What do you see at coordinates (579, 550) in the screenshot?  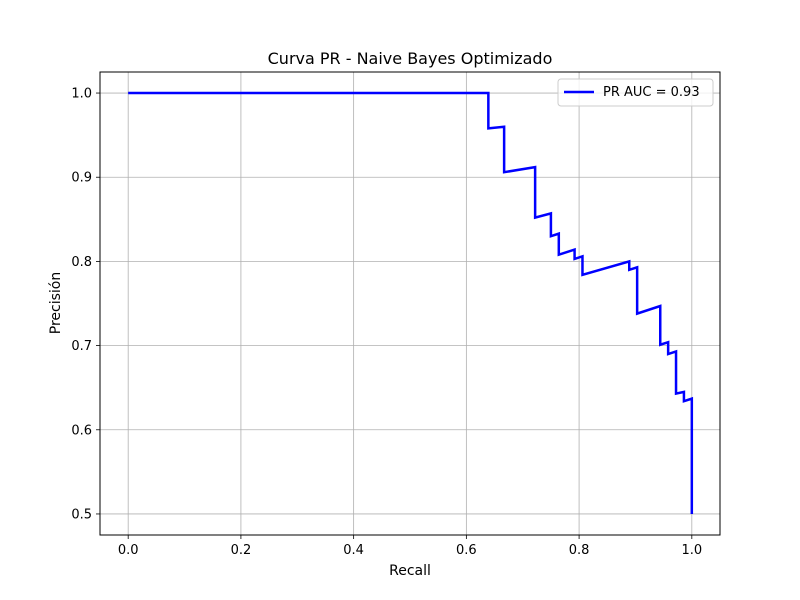 I see `x-tick-label: 0.8` at bounding box center [579, 550].